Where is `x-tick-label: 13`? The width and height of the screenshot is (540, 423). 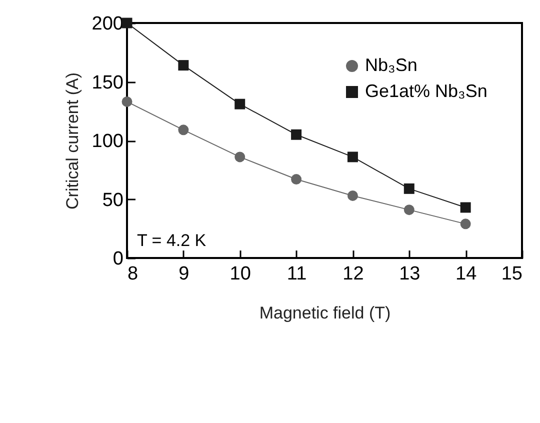 x-tick-label: 13 is located at coordinates (409, 274).